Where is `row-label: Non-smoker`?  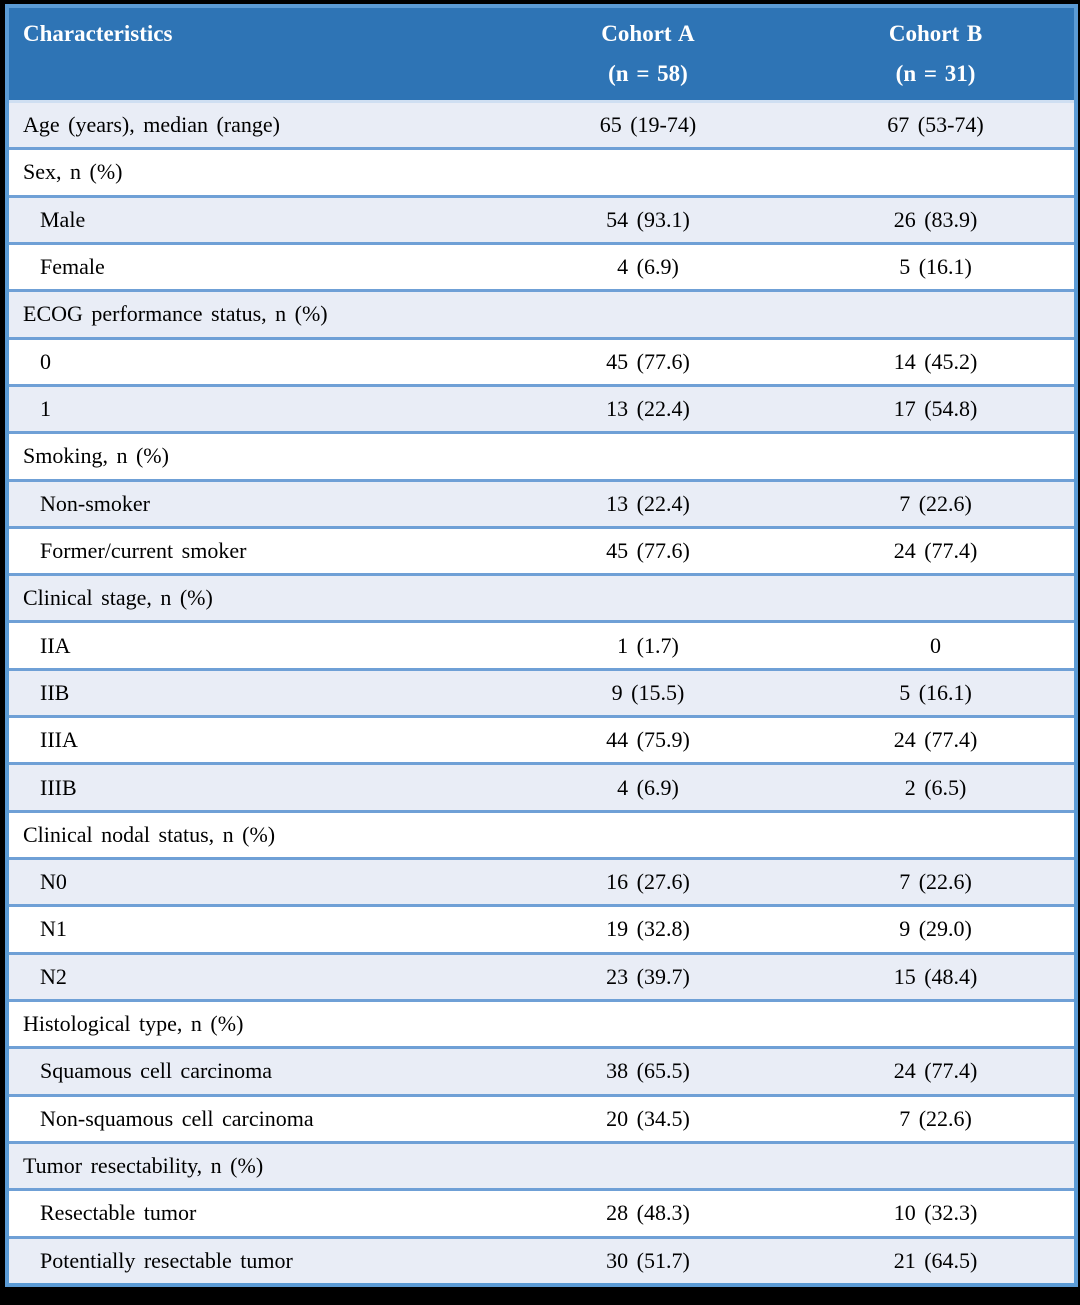
row-label: Non-smoker is located at coordinates (95, 503).